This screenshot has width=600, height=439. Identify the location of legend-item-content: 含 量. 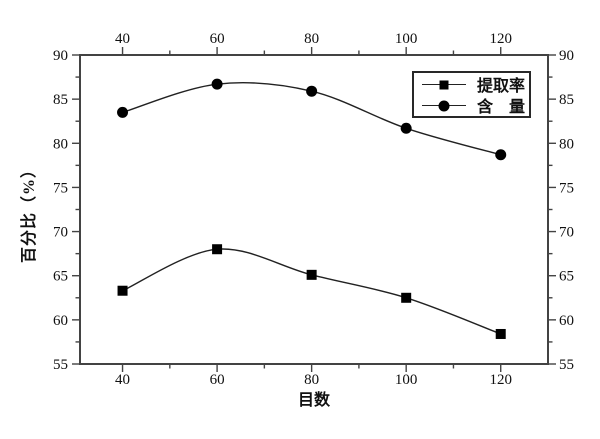
(471, 105).